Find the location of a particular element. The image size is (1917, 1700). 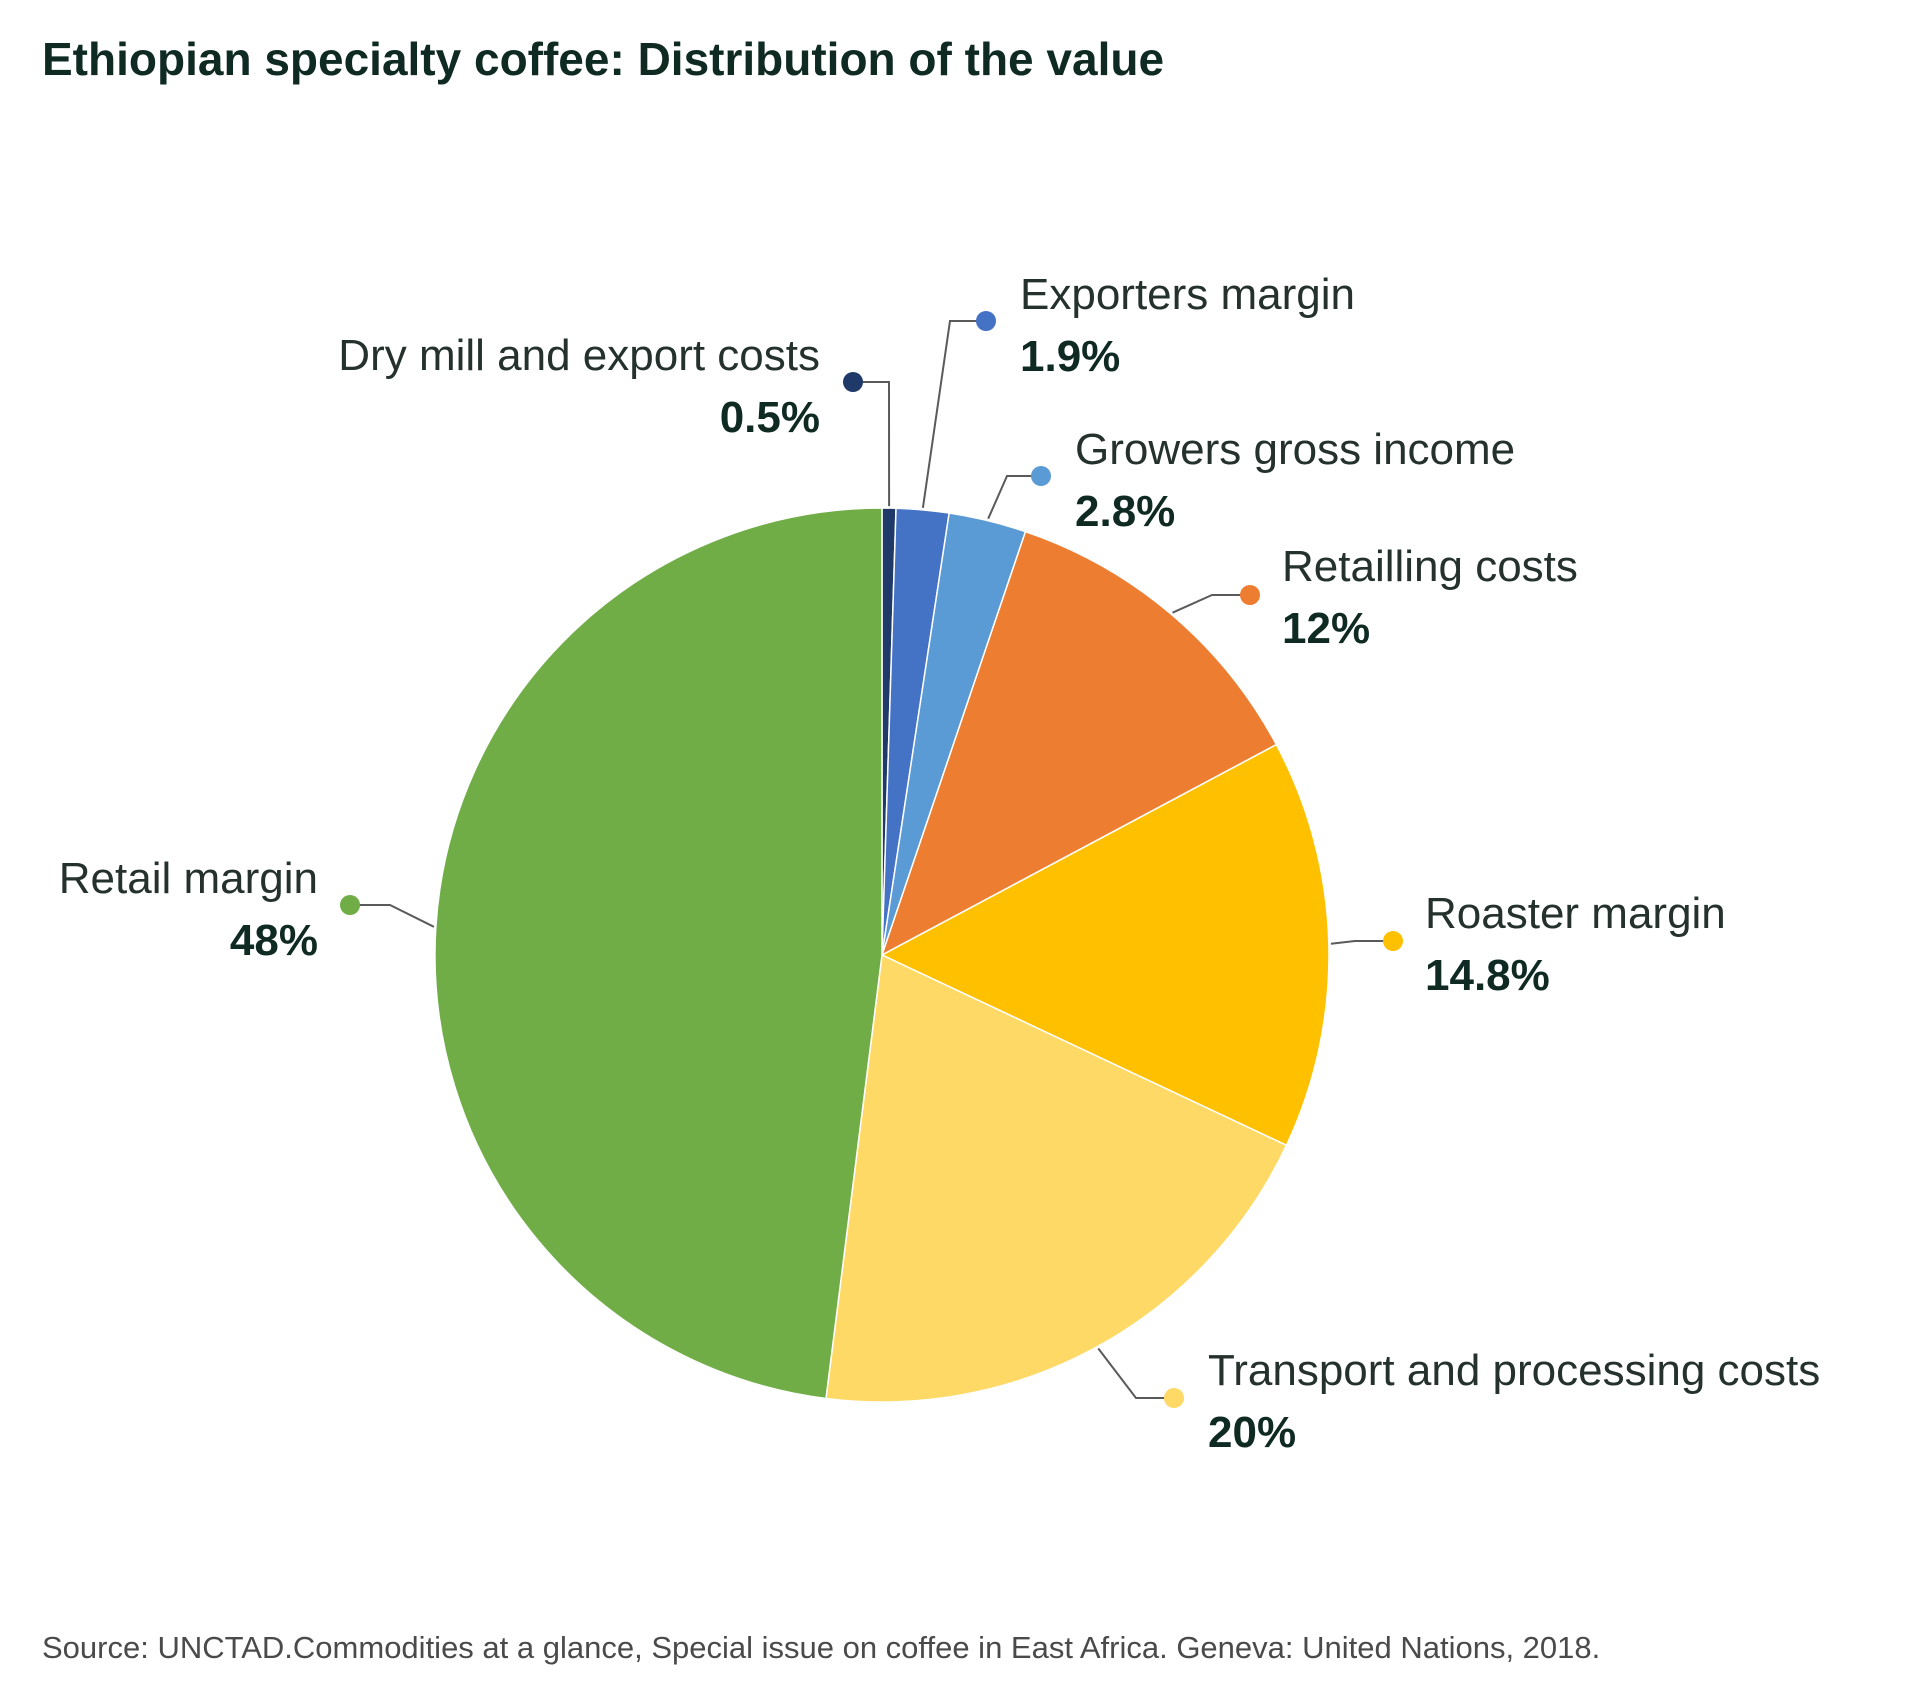

slice-value-roaster-margin: 14.8% is located at coordinates (1487, 975).